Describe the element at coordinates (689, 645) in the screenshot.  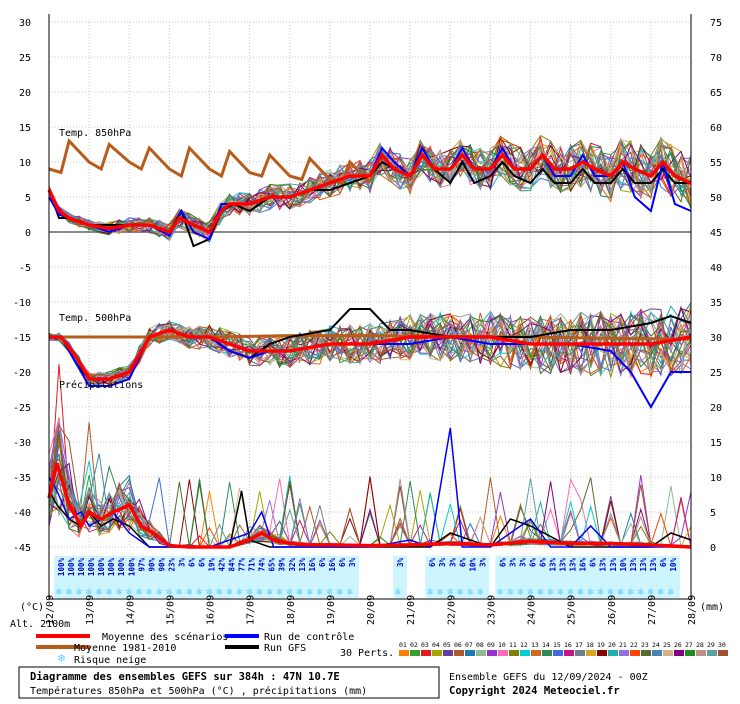
I see `pert-legend-number: 27` at that location.